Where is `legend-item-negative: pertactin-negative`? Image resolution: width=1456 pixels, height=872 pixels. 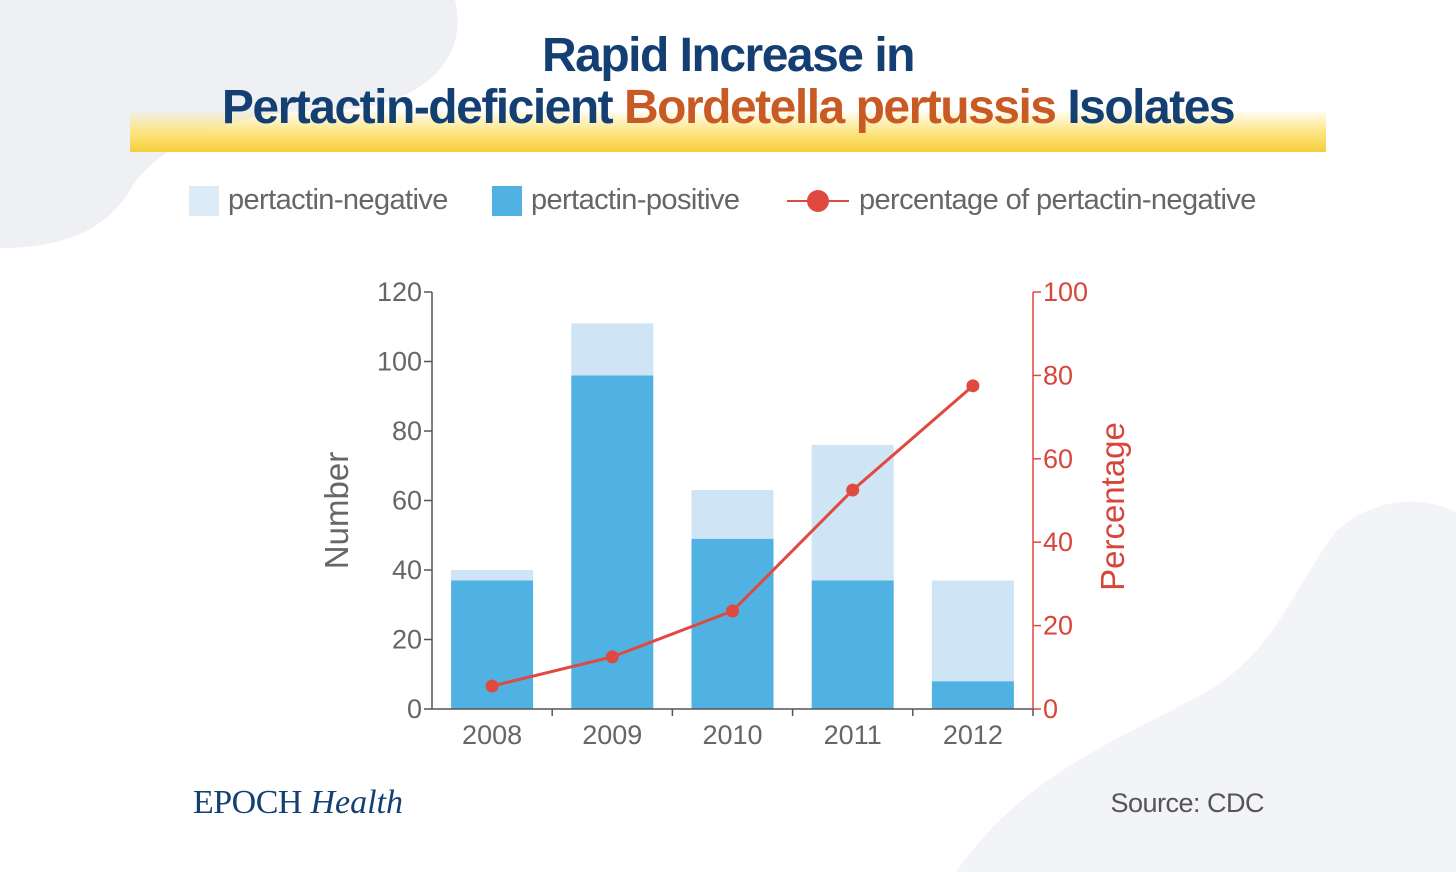 legend-item-negative: pertactin-negative is located at coordinates (318, 200).